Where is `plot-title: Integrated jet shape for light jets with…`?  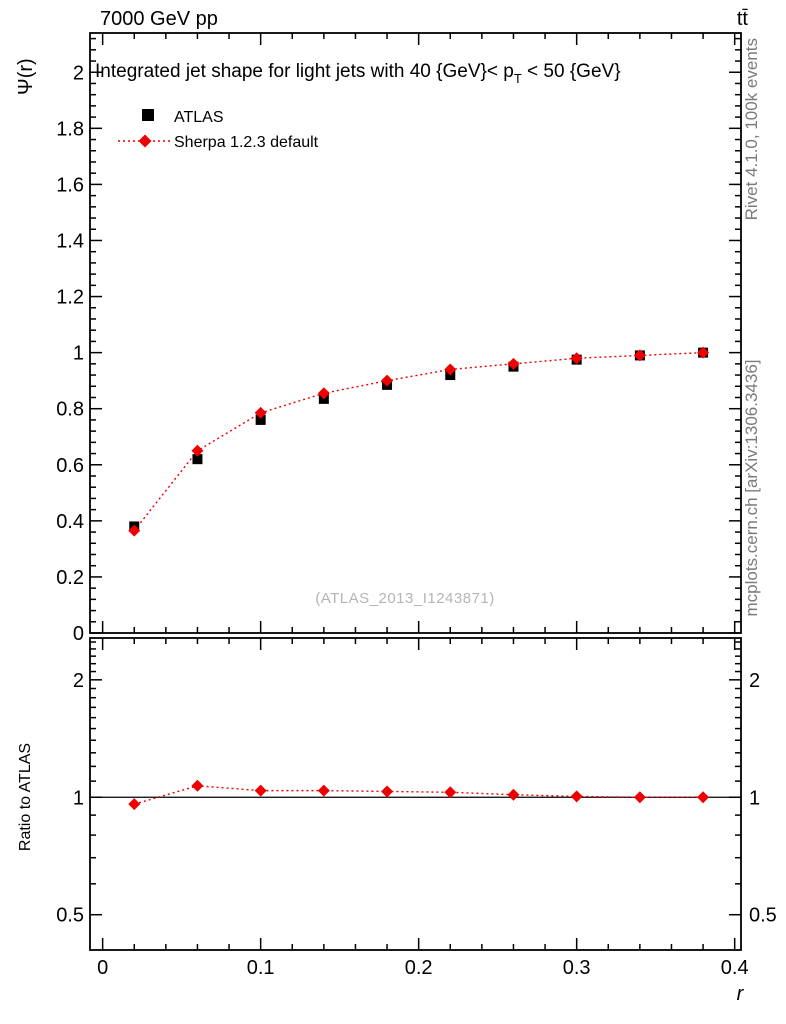
plot-title: Integrated jet shape for light jets with… is located at coordinates (358, 73).